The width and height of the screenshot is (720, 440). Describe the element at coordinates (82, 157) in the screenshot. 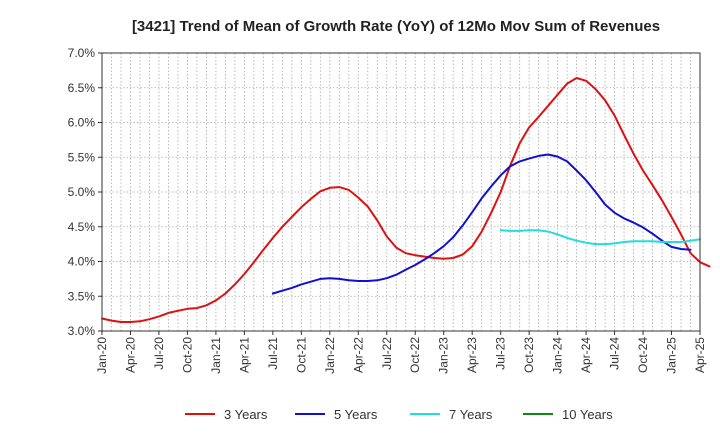

I see `y-tick-label: 5.5%` at that location.